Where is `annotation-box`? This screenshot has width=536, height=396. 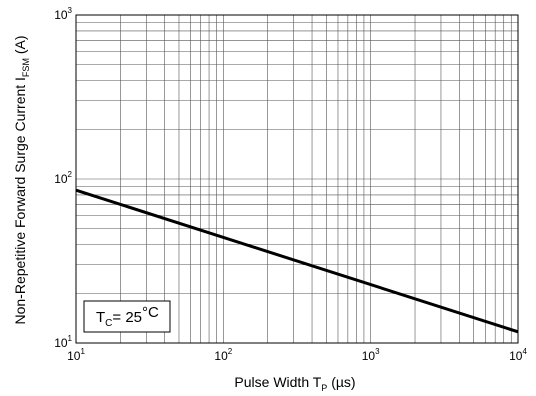
annotation-box is located at coordinates (127, 316).